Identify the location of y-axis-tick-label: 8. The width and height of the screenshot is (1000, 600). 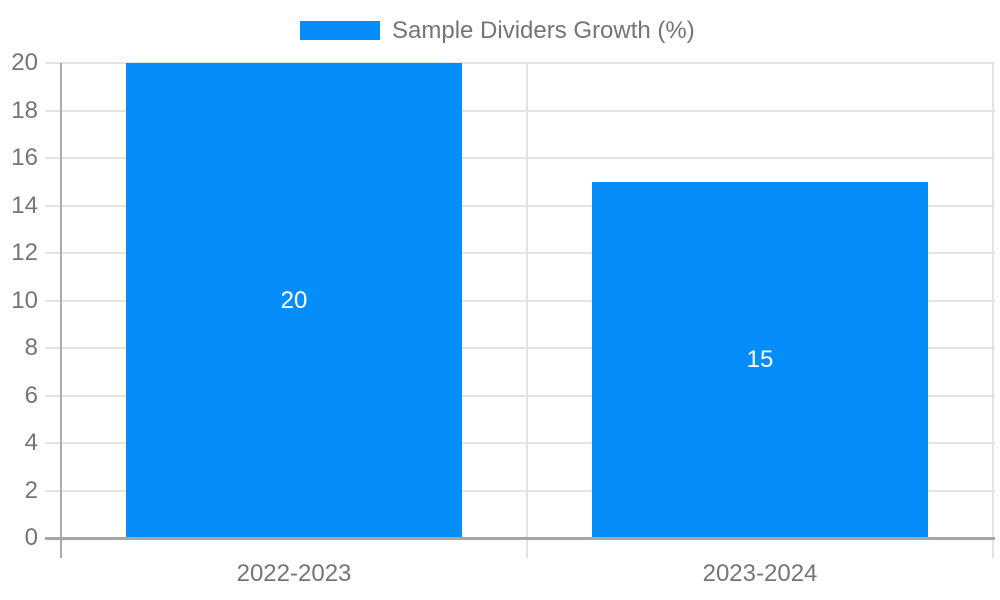
(31, 347).